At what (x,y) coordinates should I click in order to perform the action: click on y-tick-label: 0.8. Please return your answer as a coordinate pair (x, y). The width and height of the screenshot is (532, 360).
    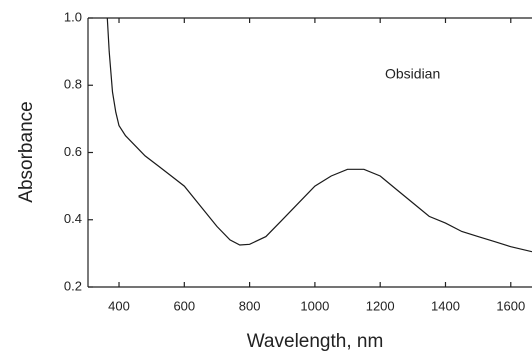
    Looking at the image, I should click on (73, 84).